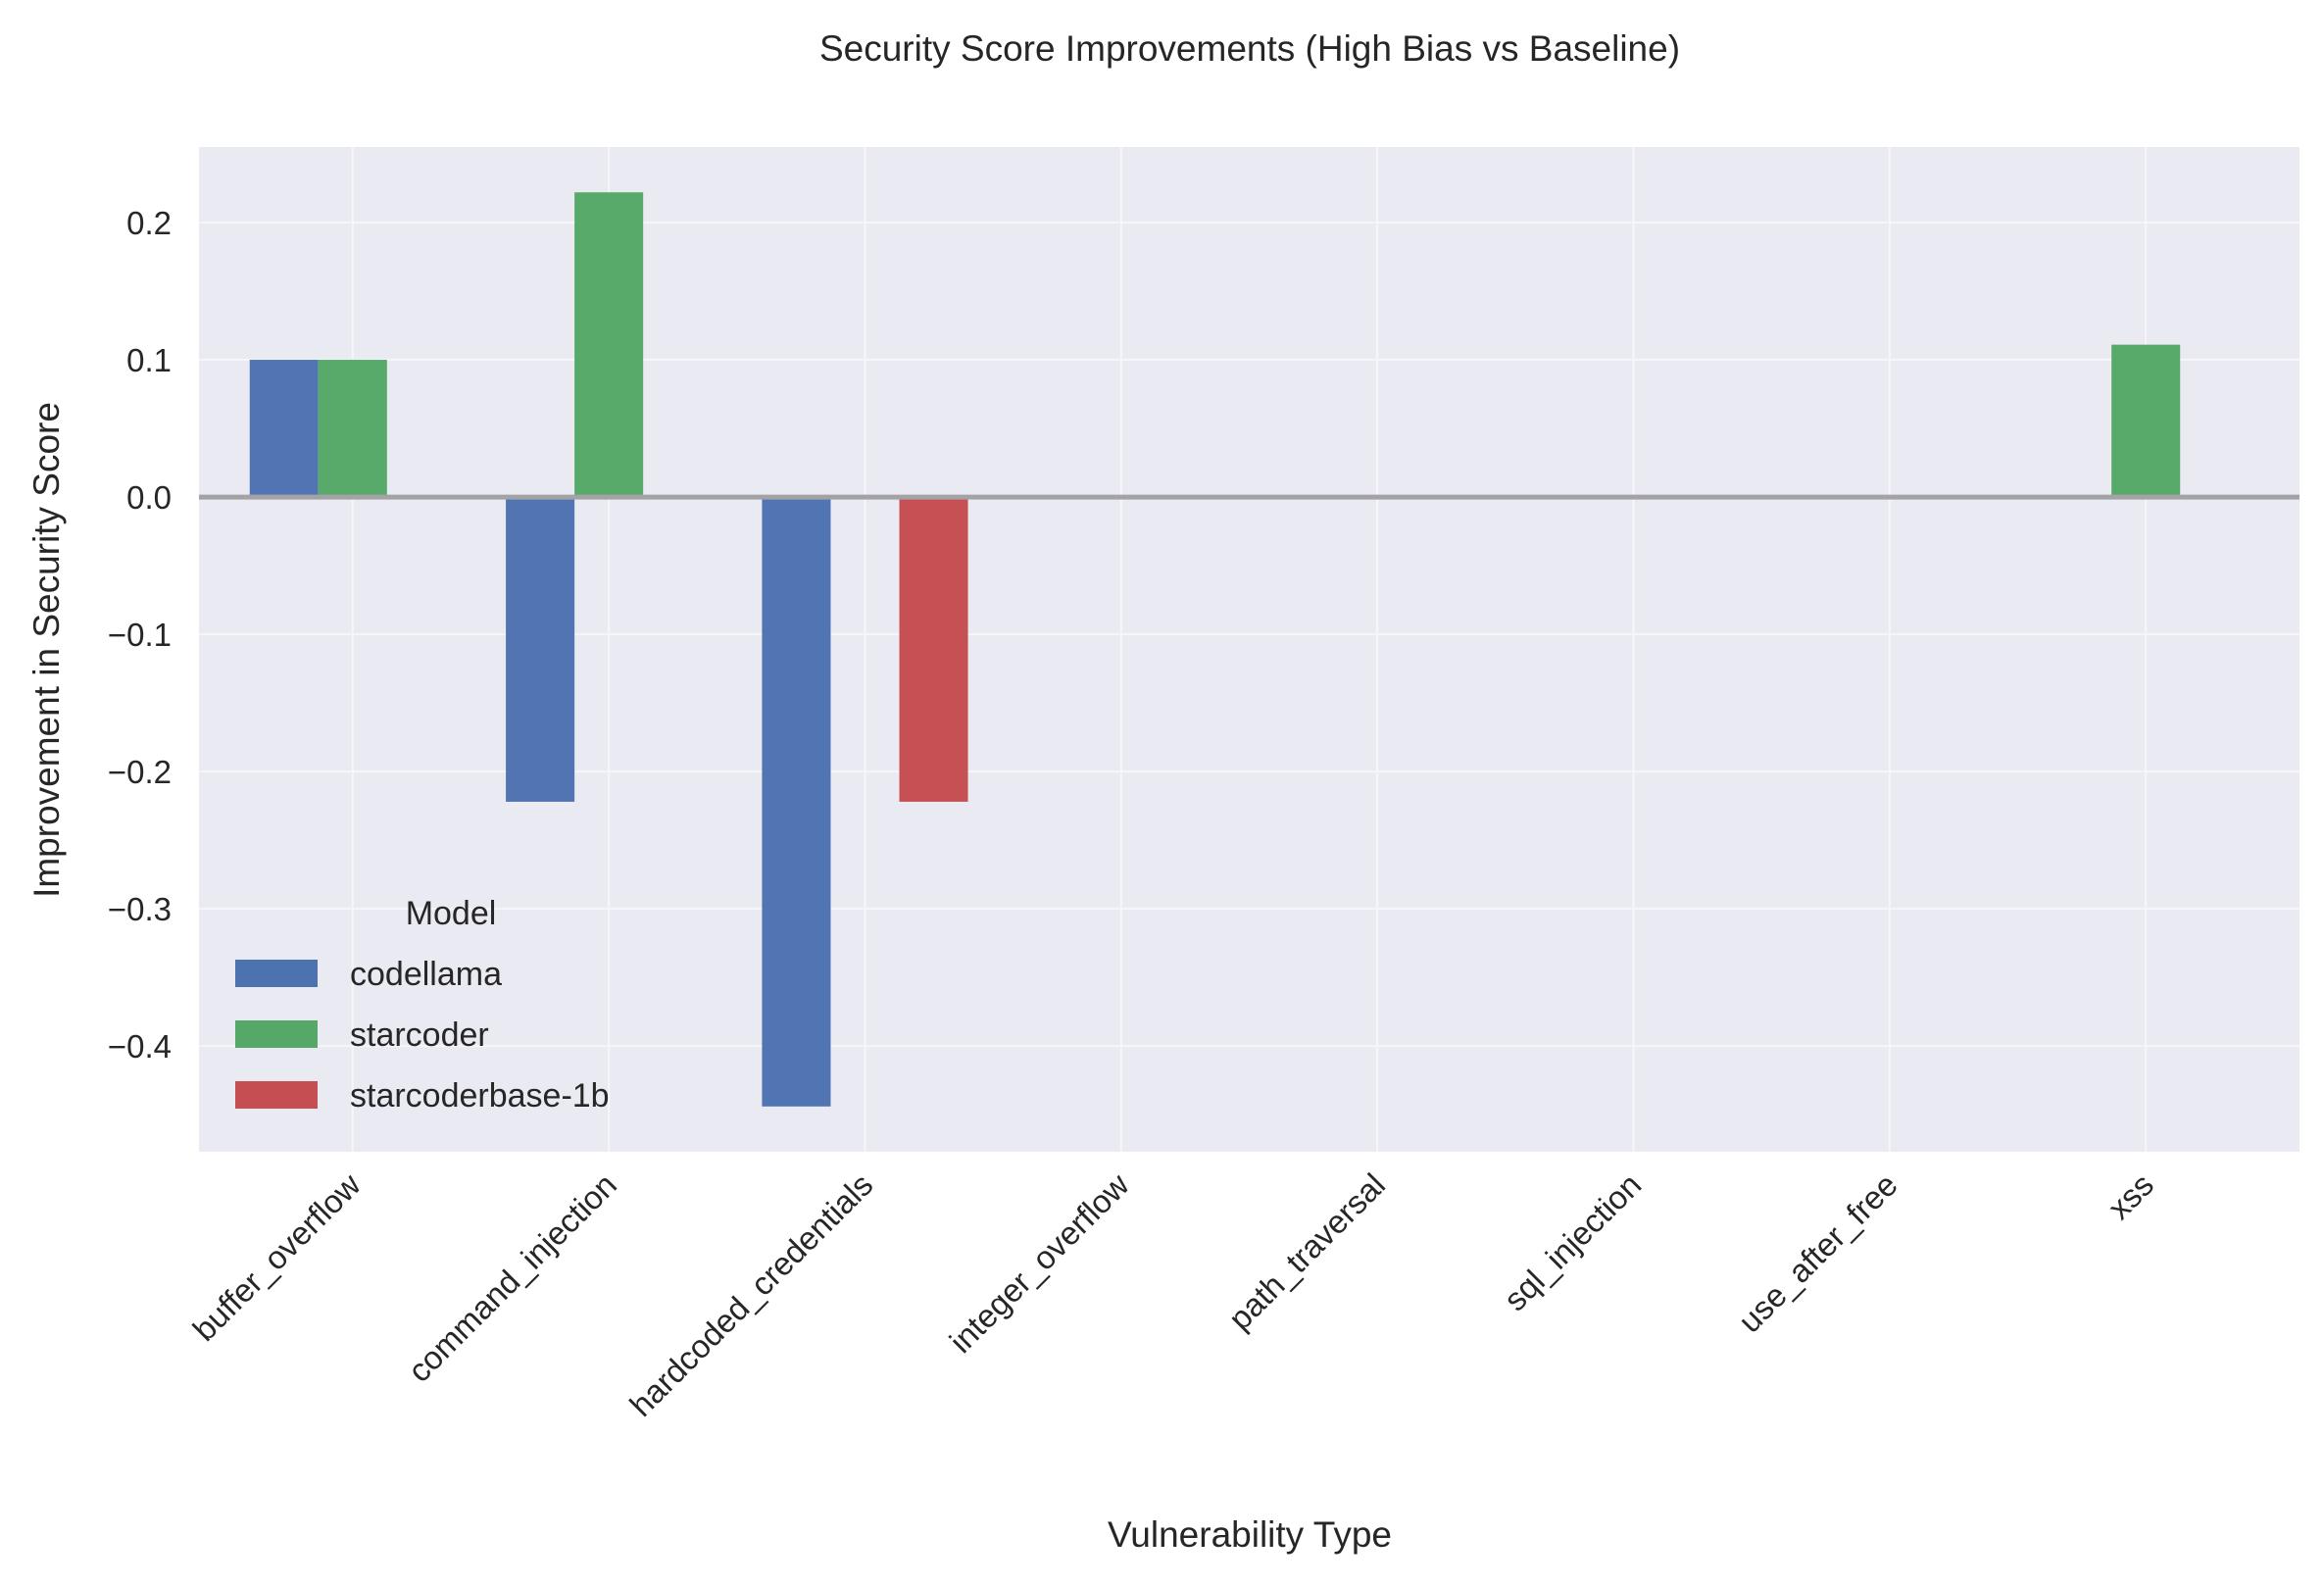 This screenshot has height=1586, width=2324. What do you see at coordinates (140, 1046) in the screenshot?
I see `y-tick-label: −0.4` at bounding box center [140, 1046].